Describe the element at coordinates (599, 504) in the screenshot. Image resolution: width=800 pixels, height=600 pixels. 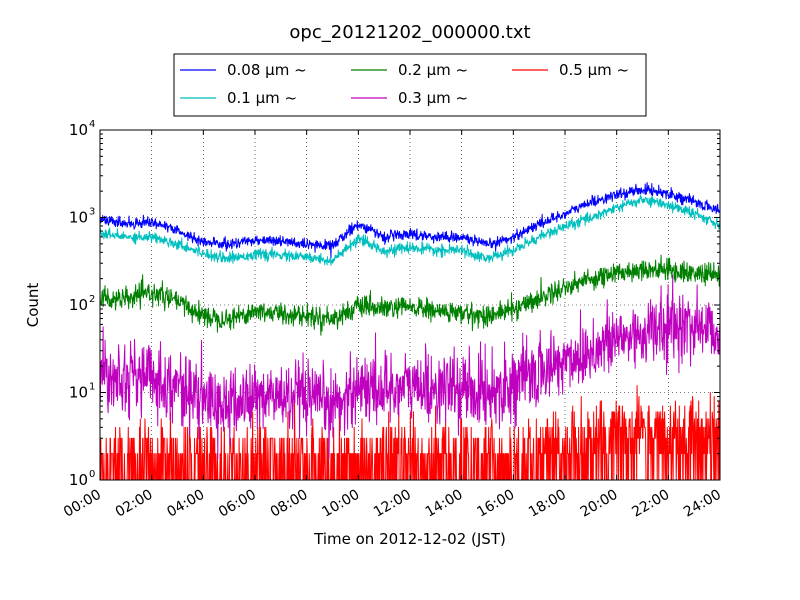
I see `x-tick-label: 20:00` at that location.